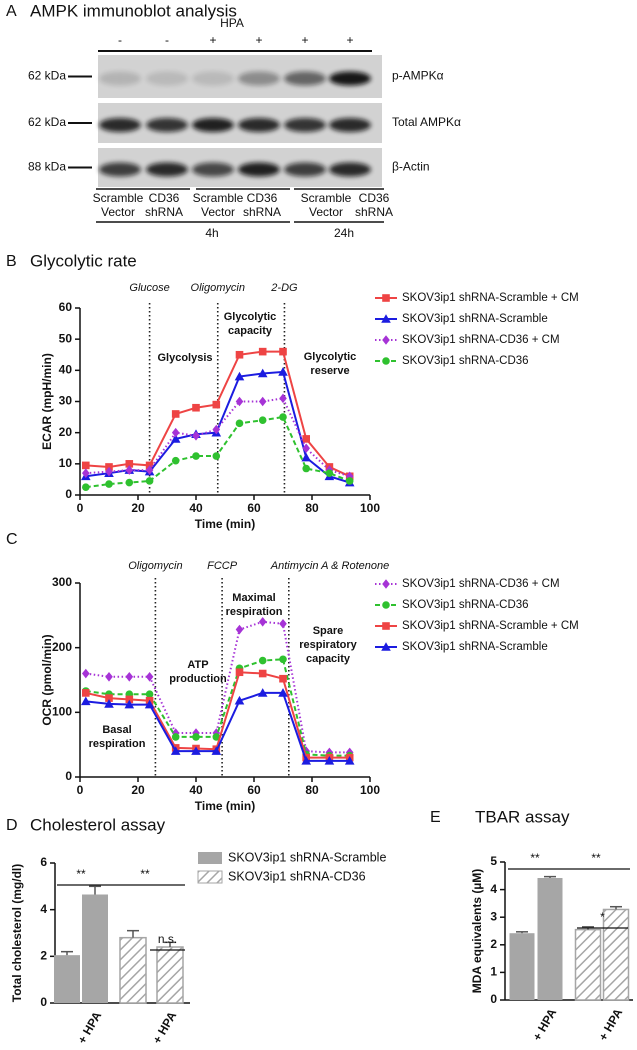 This screenshot has height=1050, width=637. I want to click on lane-label: Scramble, so click(218, 198).